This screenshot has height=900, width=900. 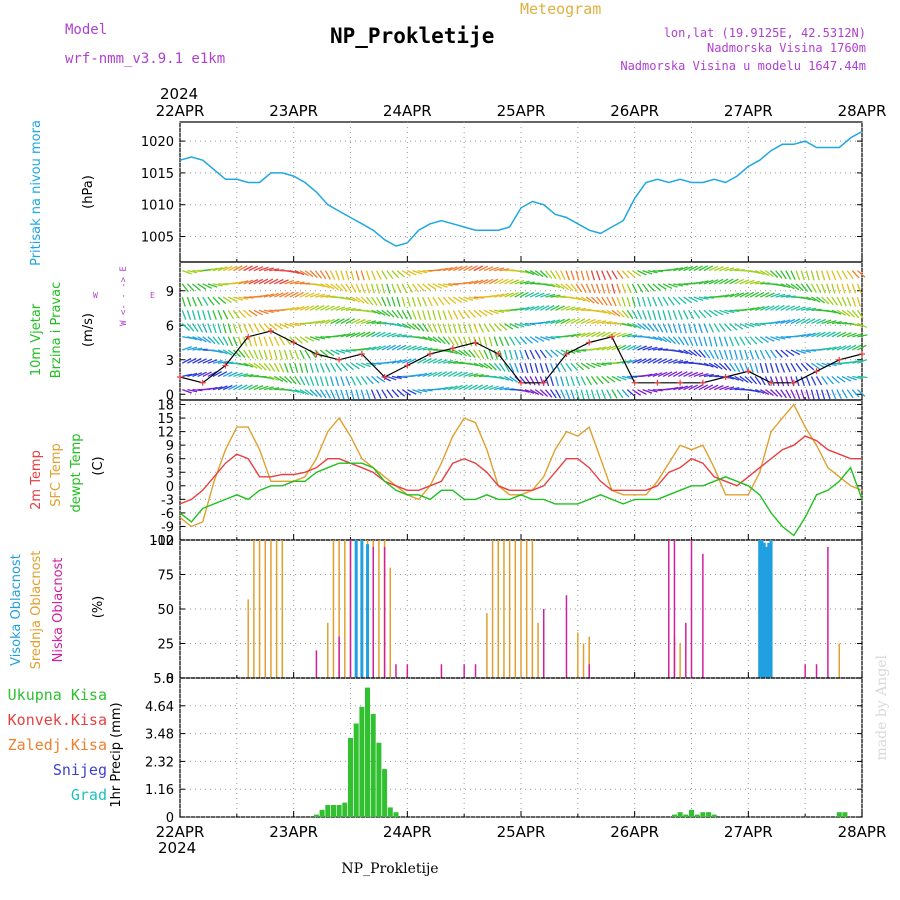 What do you see at coordinates (180, 832) in the screenshot?
I see `date-label-bottom: 22APR` at bounding box center [180, 832].